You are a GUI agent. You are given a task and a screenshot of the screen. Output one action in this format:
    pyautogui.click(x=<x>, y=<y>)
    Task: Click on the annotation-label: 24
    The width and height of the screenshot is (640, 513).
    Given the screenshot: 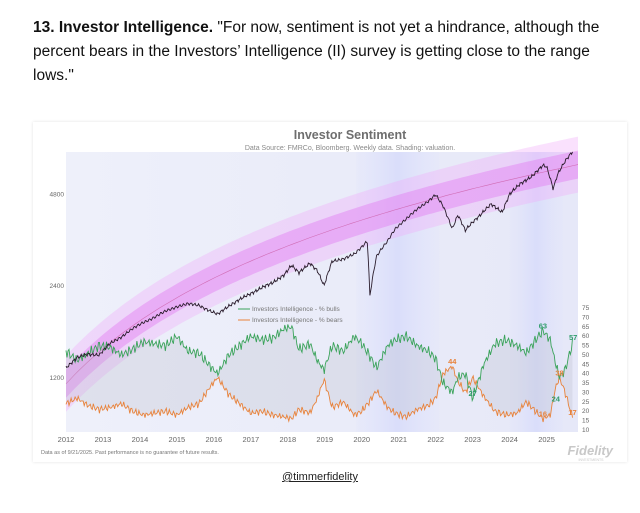 What is the action you would take?
    pyautogui.click(x=556, y=399)
    